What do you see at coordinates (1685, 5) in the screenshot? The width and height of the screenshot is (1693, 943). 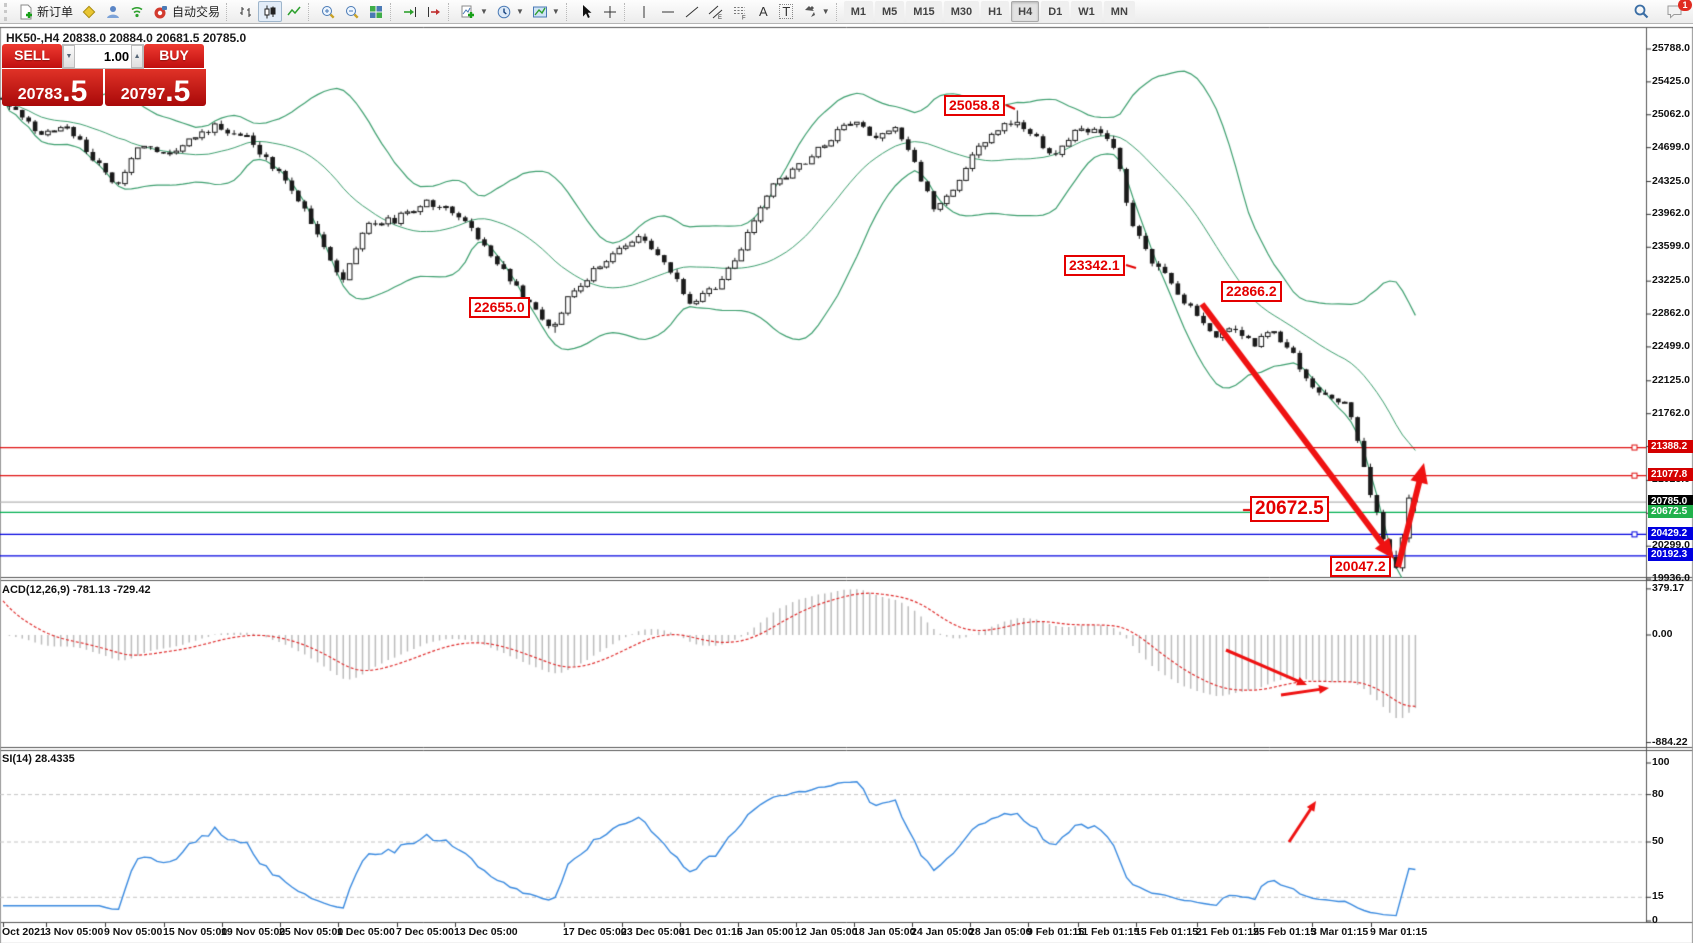 I see `notification-badge: 1` at bounding box center [1685, 5].